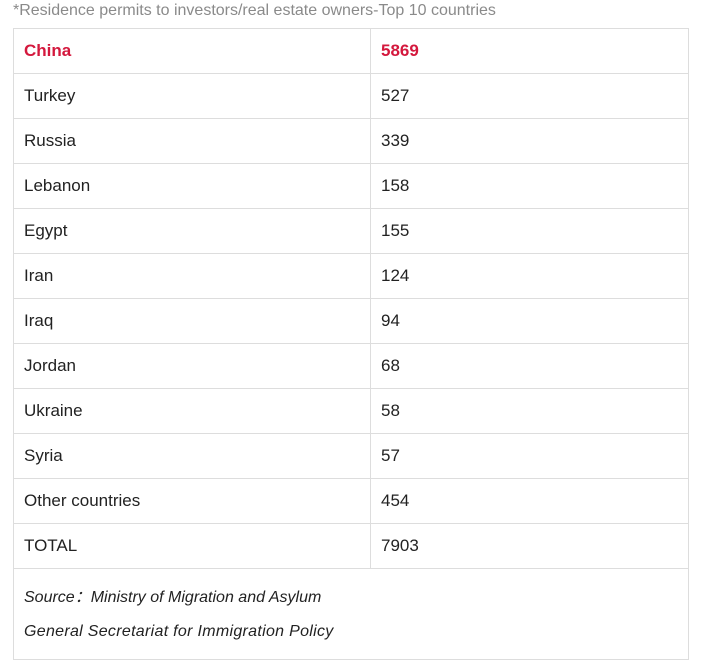 The image size is (708, 662). Describe the element at coordinates (529, 546) in the screenshot. I see `value-cell: 7903` at that location.